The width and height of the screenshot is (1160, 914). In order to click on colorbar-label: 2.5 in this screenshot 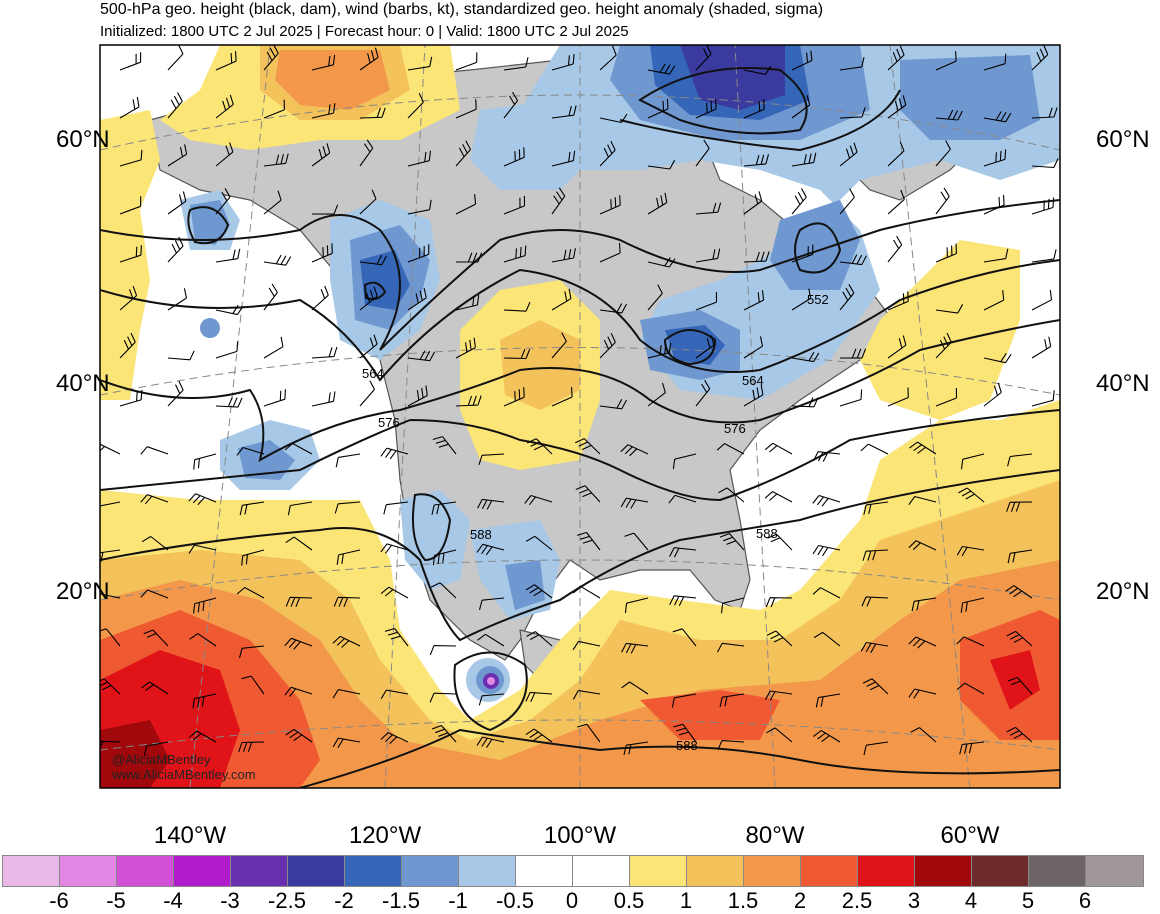, I will do `click(857, 900)`.